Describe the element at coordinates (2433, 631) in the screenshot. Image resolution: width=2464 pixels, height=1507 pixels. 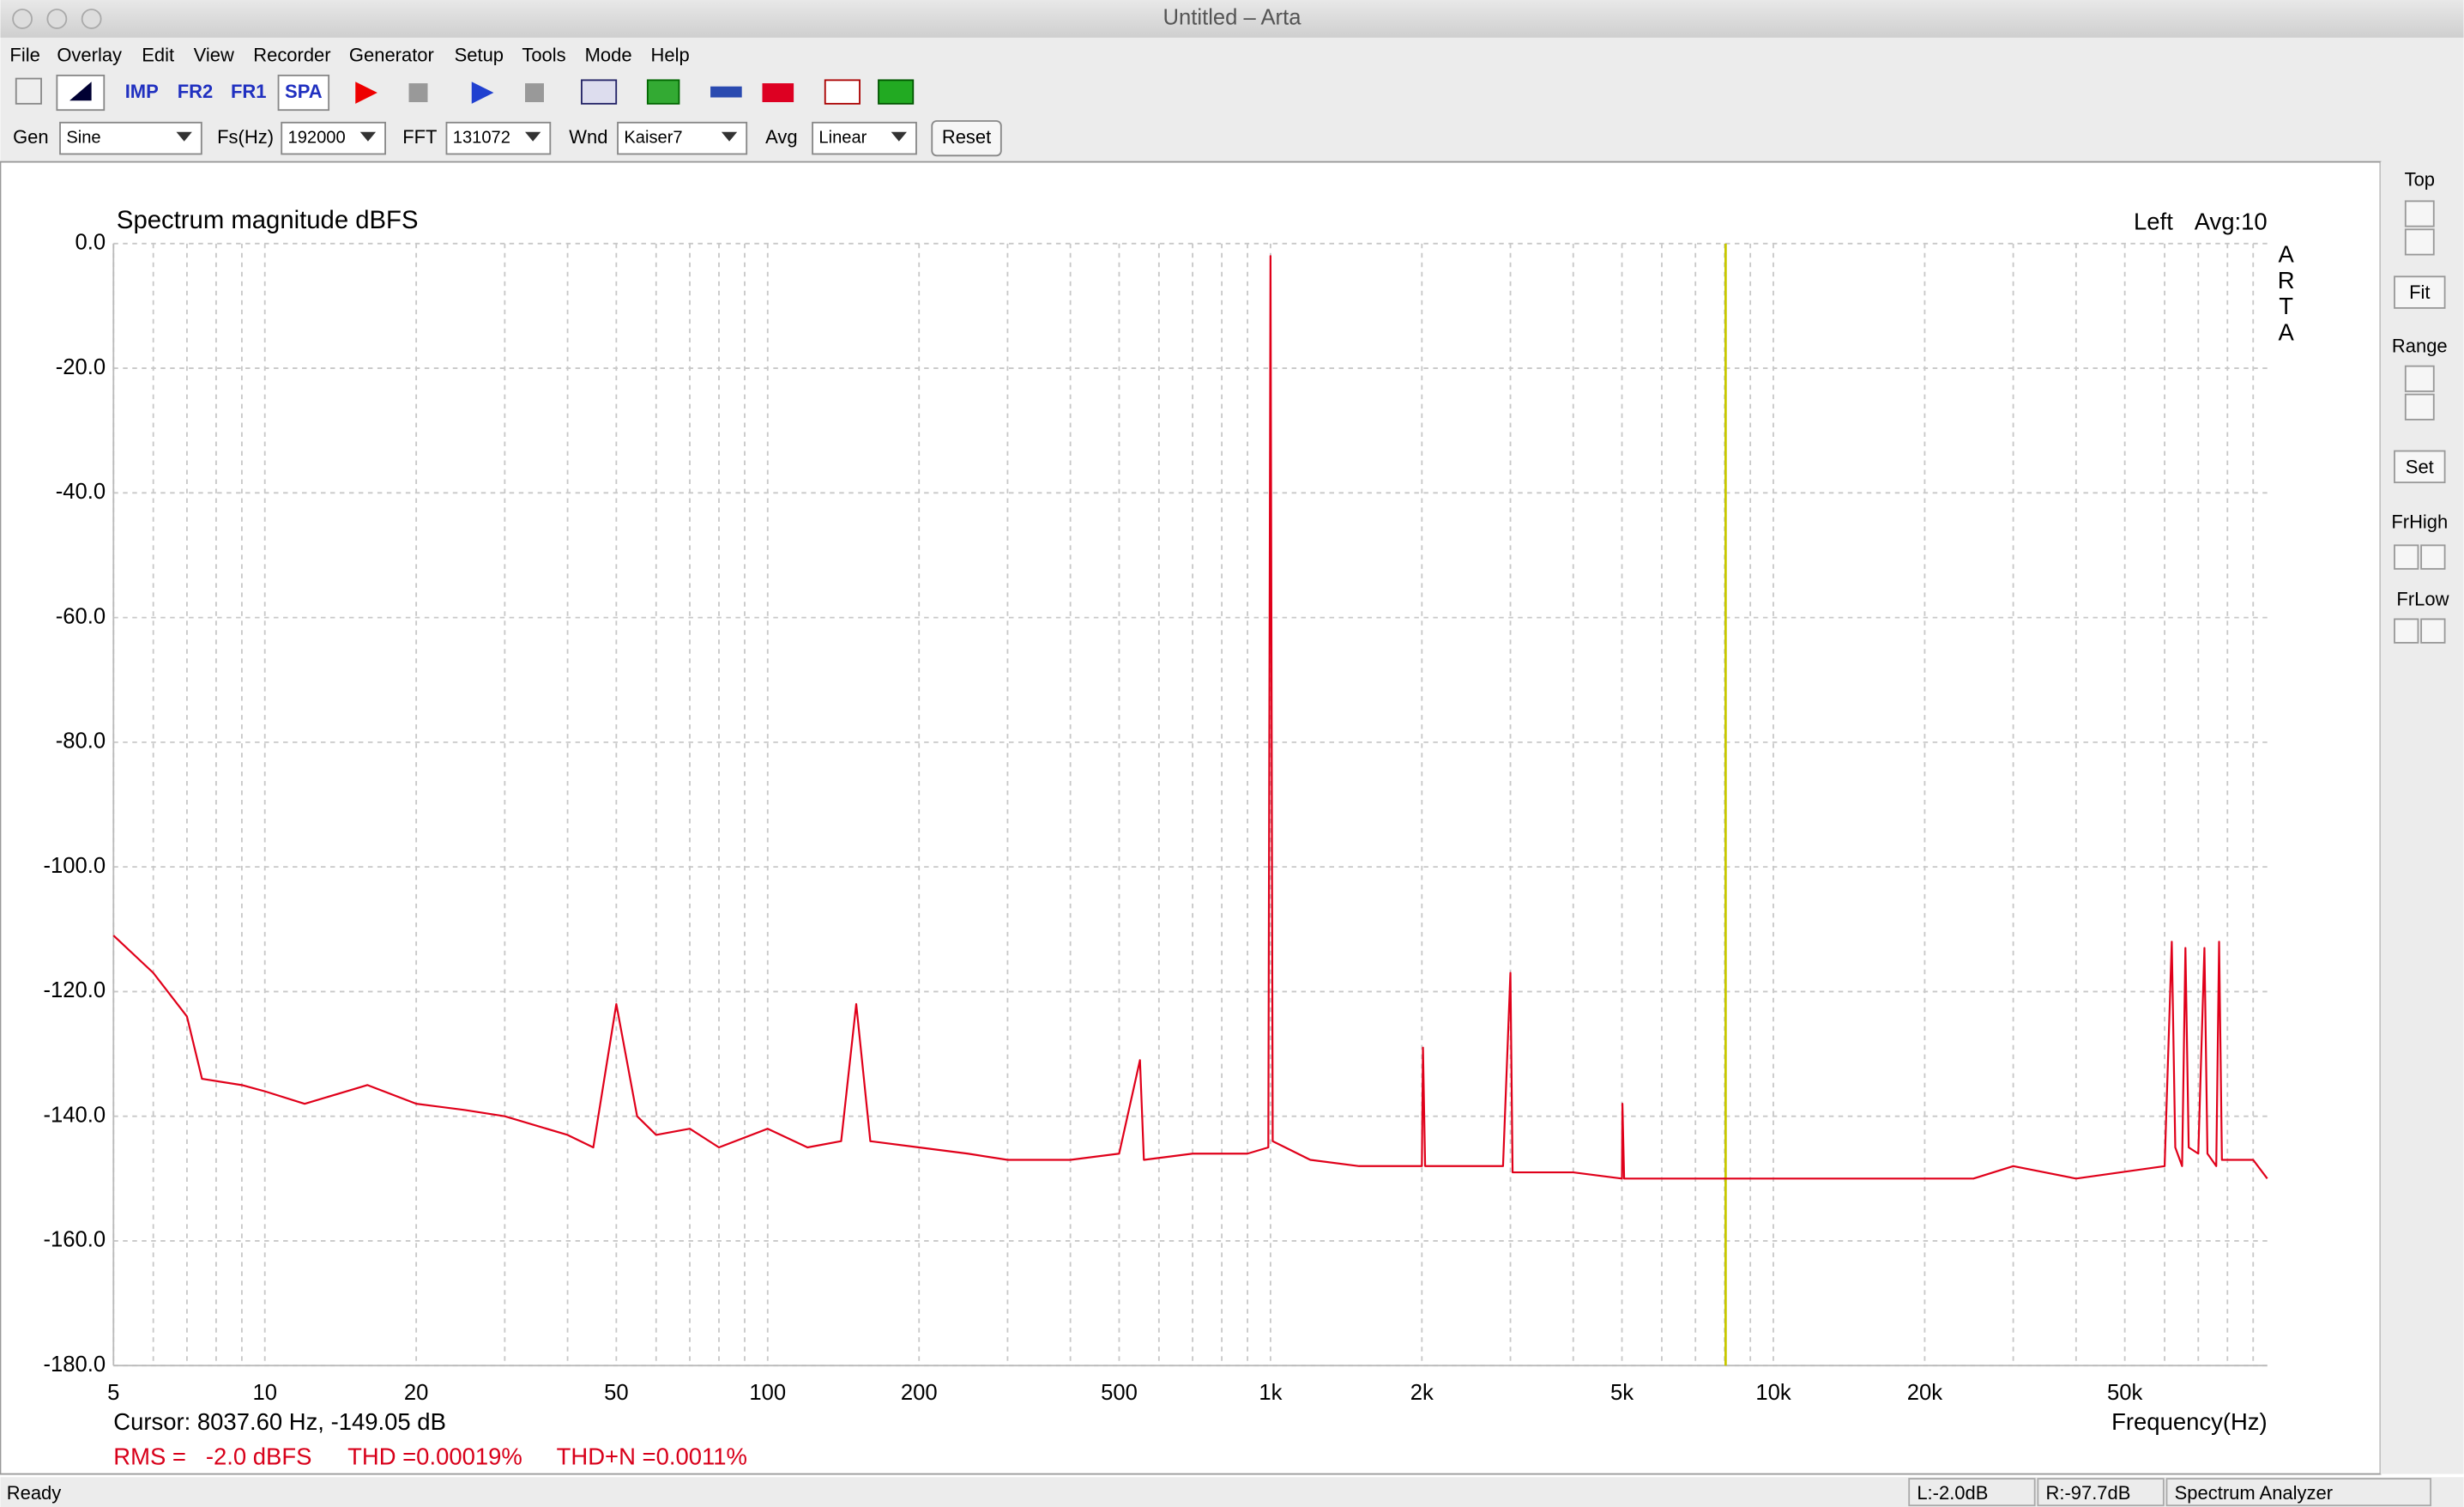
I see `frlow-right` at that location.